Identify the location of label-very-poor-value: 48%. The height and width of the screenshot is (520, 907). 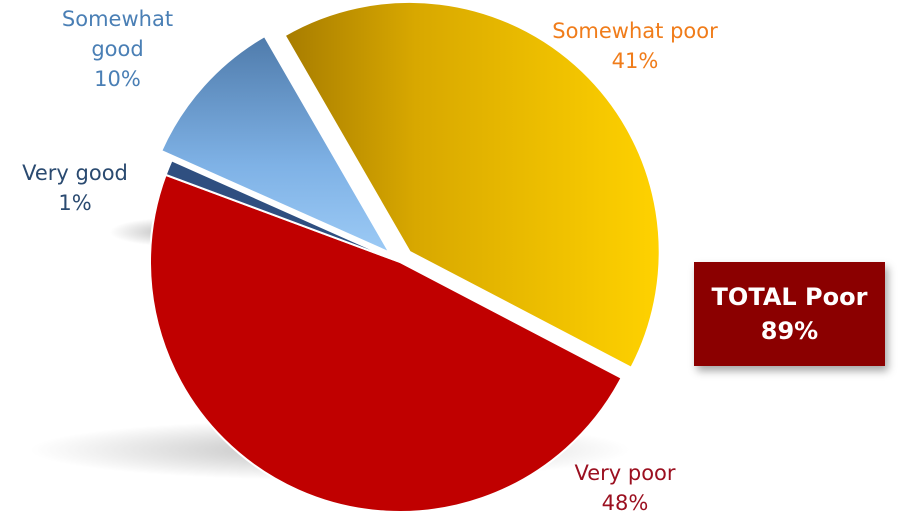
(625, 503).